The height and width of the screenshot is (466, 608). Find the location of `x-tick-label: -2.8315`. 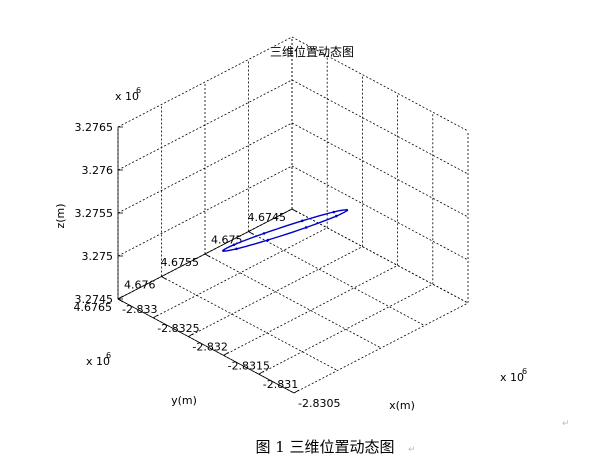

x-tick-label: -2.8315 is located at coordinates (249, 365).